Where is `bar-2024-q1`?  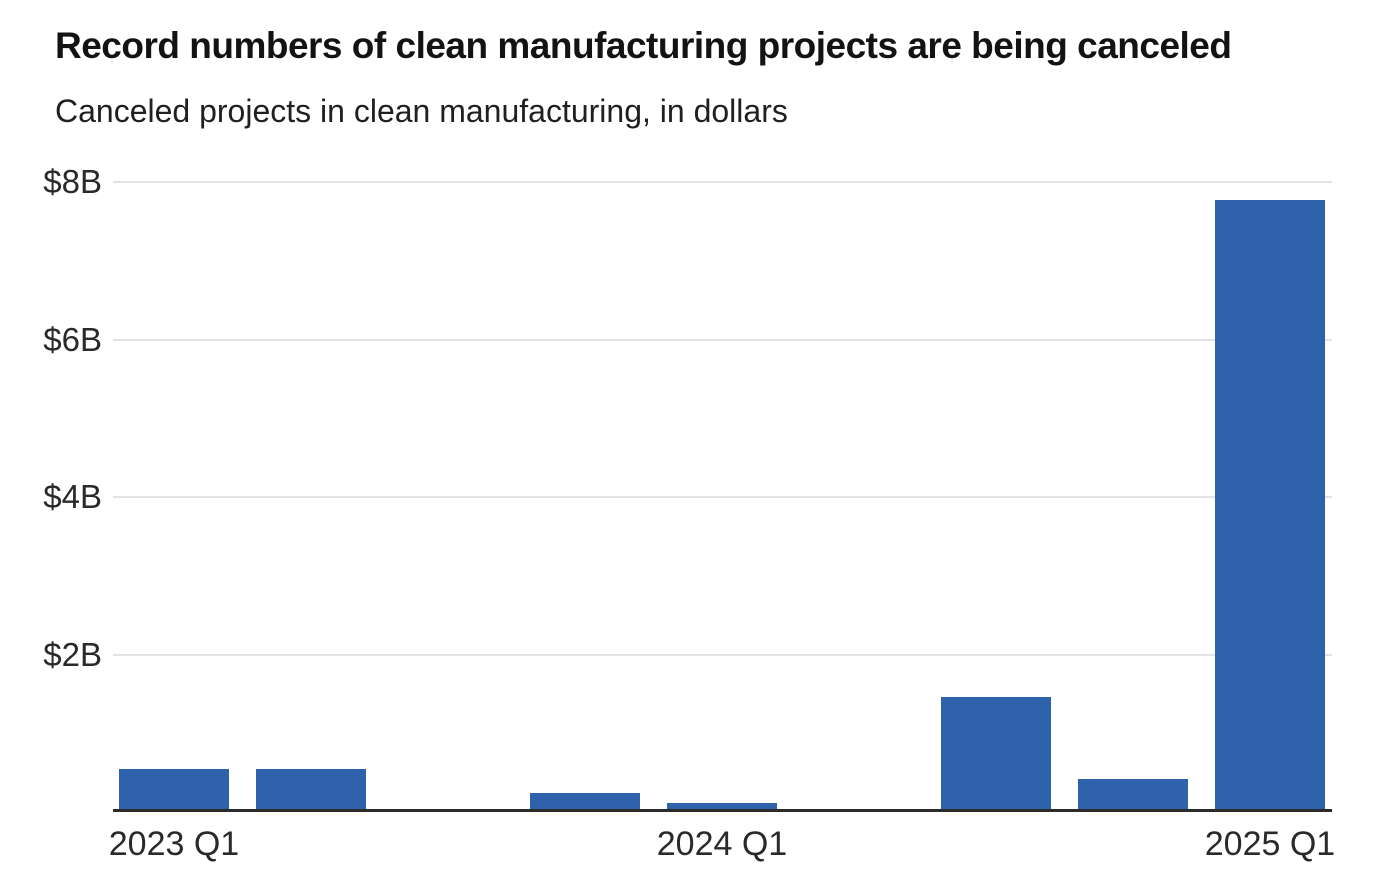
bar-2024-q1 is located at coordinates (722, 805).